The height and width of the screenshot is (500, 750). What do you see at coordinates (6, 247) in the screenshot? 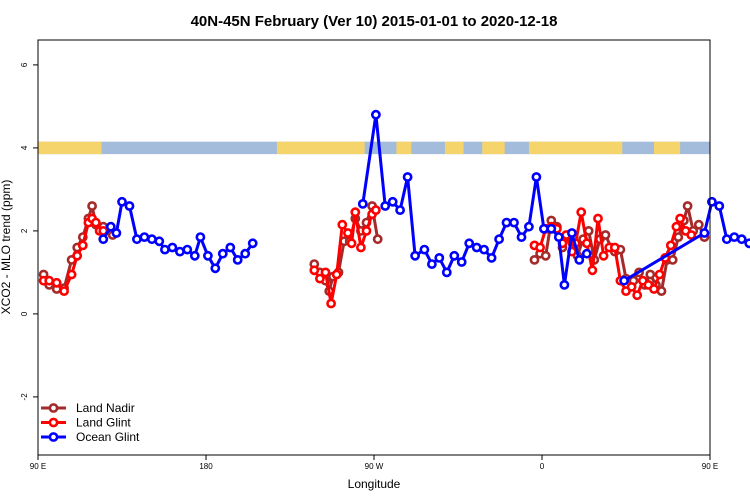
I see `y-axis-title: XCO2 - MLO trend (ppm)` at bounding box center [6, 247].